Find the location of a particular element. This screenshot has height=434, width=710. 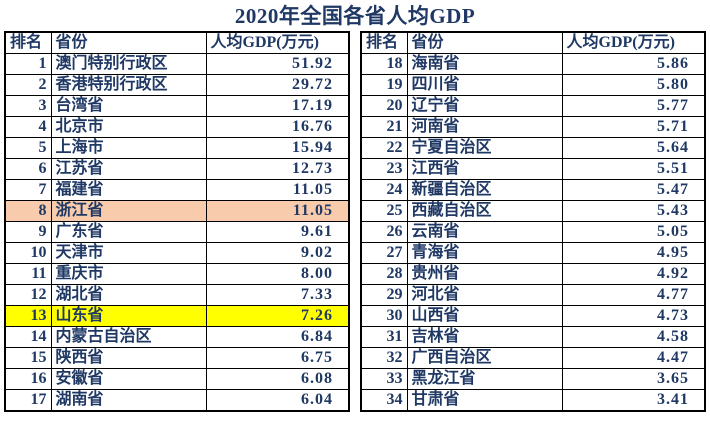

rank-cell: 20 is located at coordinates (384, 106).